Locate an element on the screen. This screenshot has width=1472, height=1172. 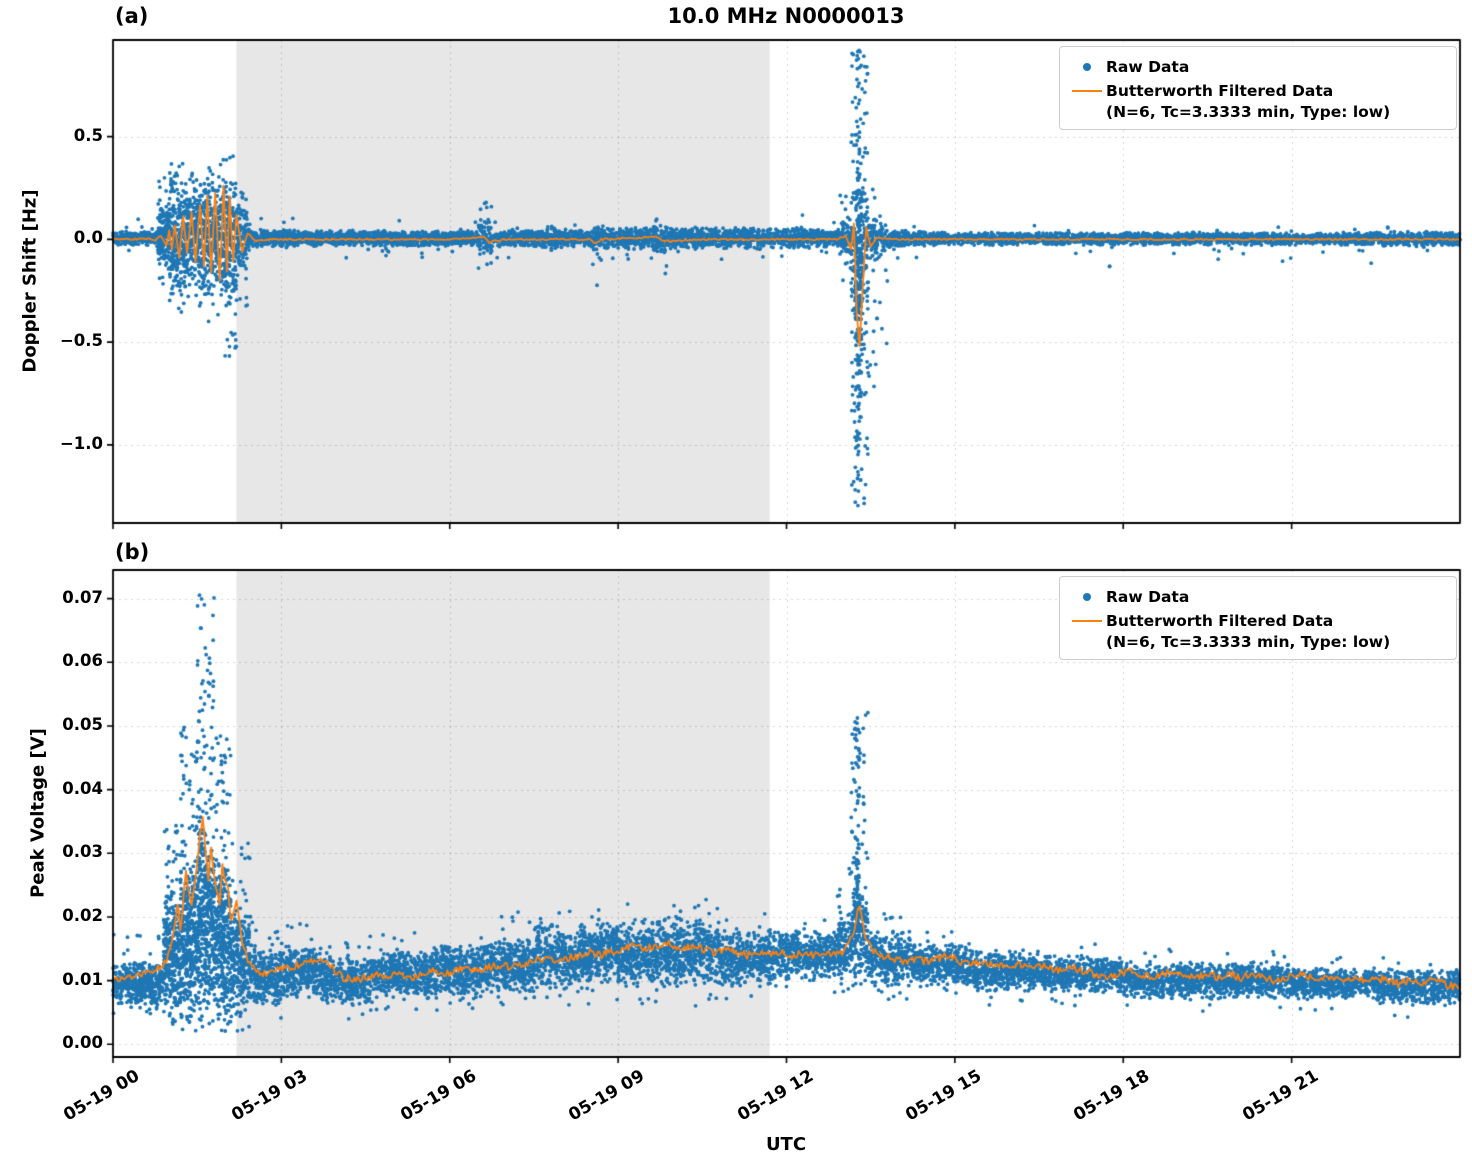
y-tick-label: 0.07 is located at coordinates (82, 597).